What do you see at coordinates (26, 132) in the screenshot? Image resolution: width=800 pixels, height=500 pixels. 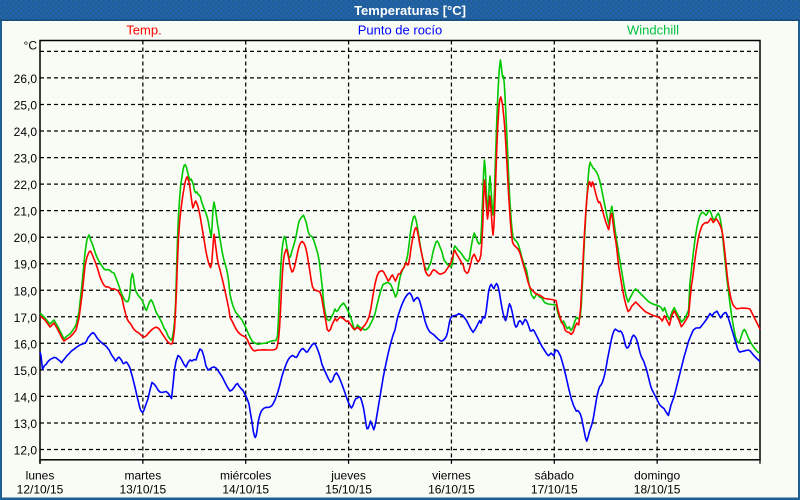 I see `svg-text: 24,0` at bounding box center [26, 132].